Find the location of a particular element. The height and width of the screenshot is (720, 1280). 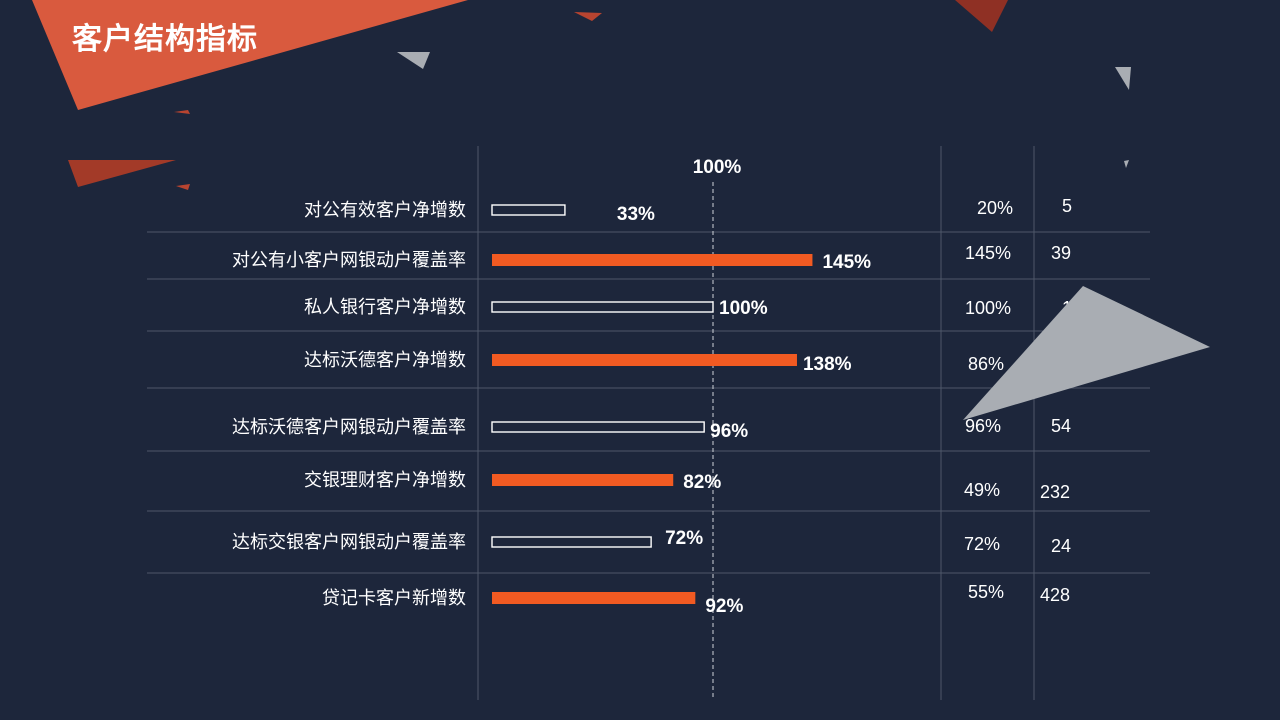

bar-value-label: 100% is located at coordinates (743, 308).